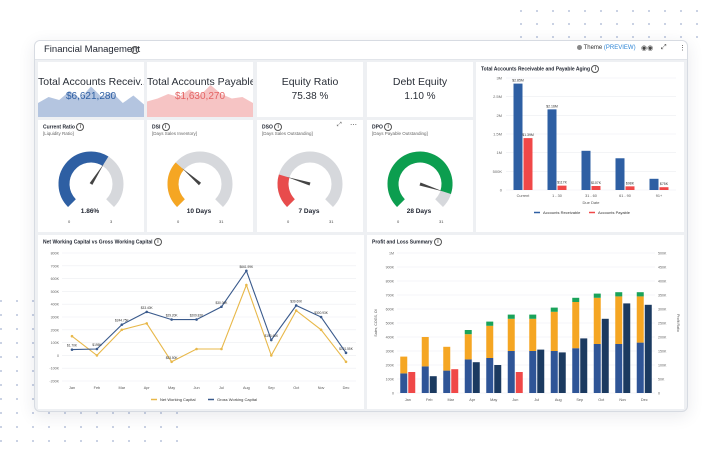 Image resolution: width=722 pixels, height=458 pixels. I want to click on gauge-value: 28 Days, so click(419, 211).